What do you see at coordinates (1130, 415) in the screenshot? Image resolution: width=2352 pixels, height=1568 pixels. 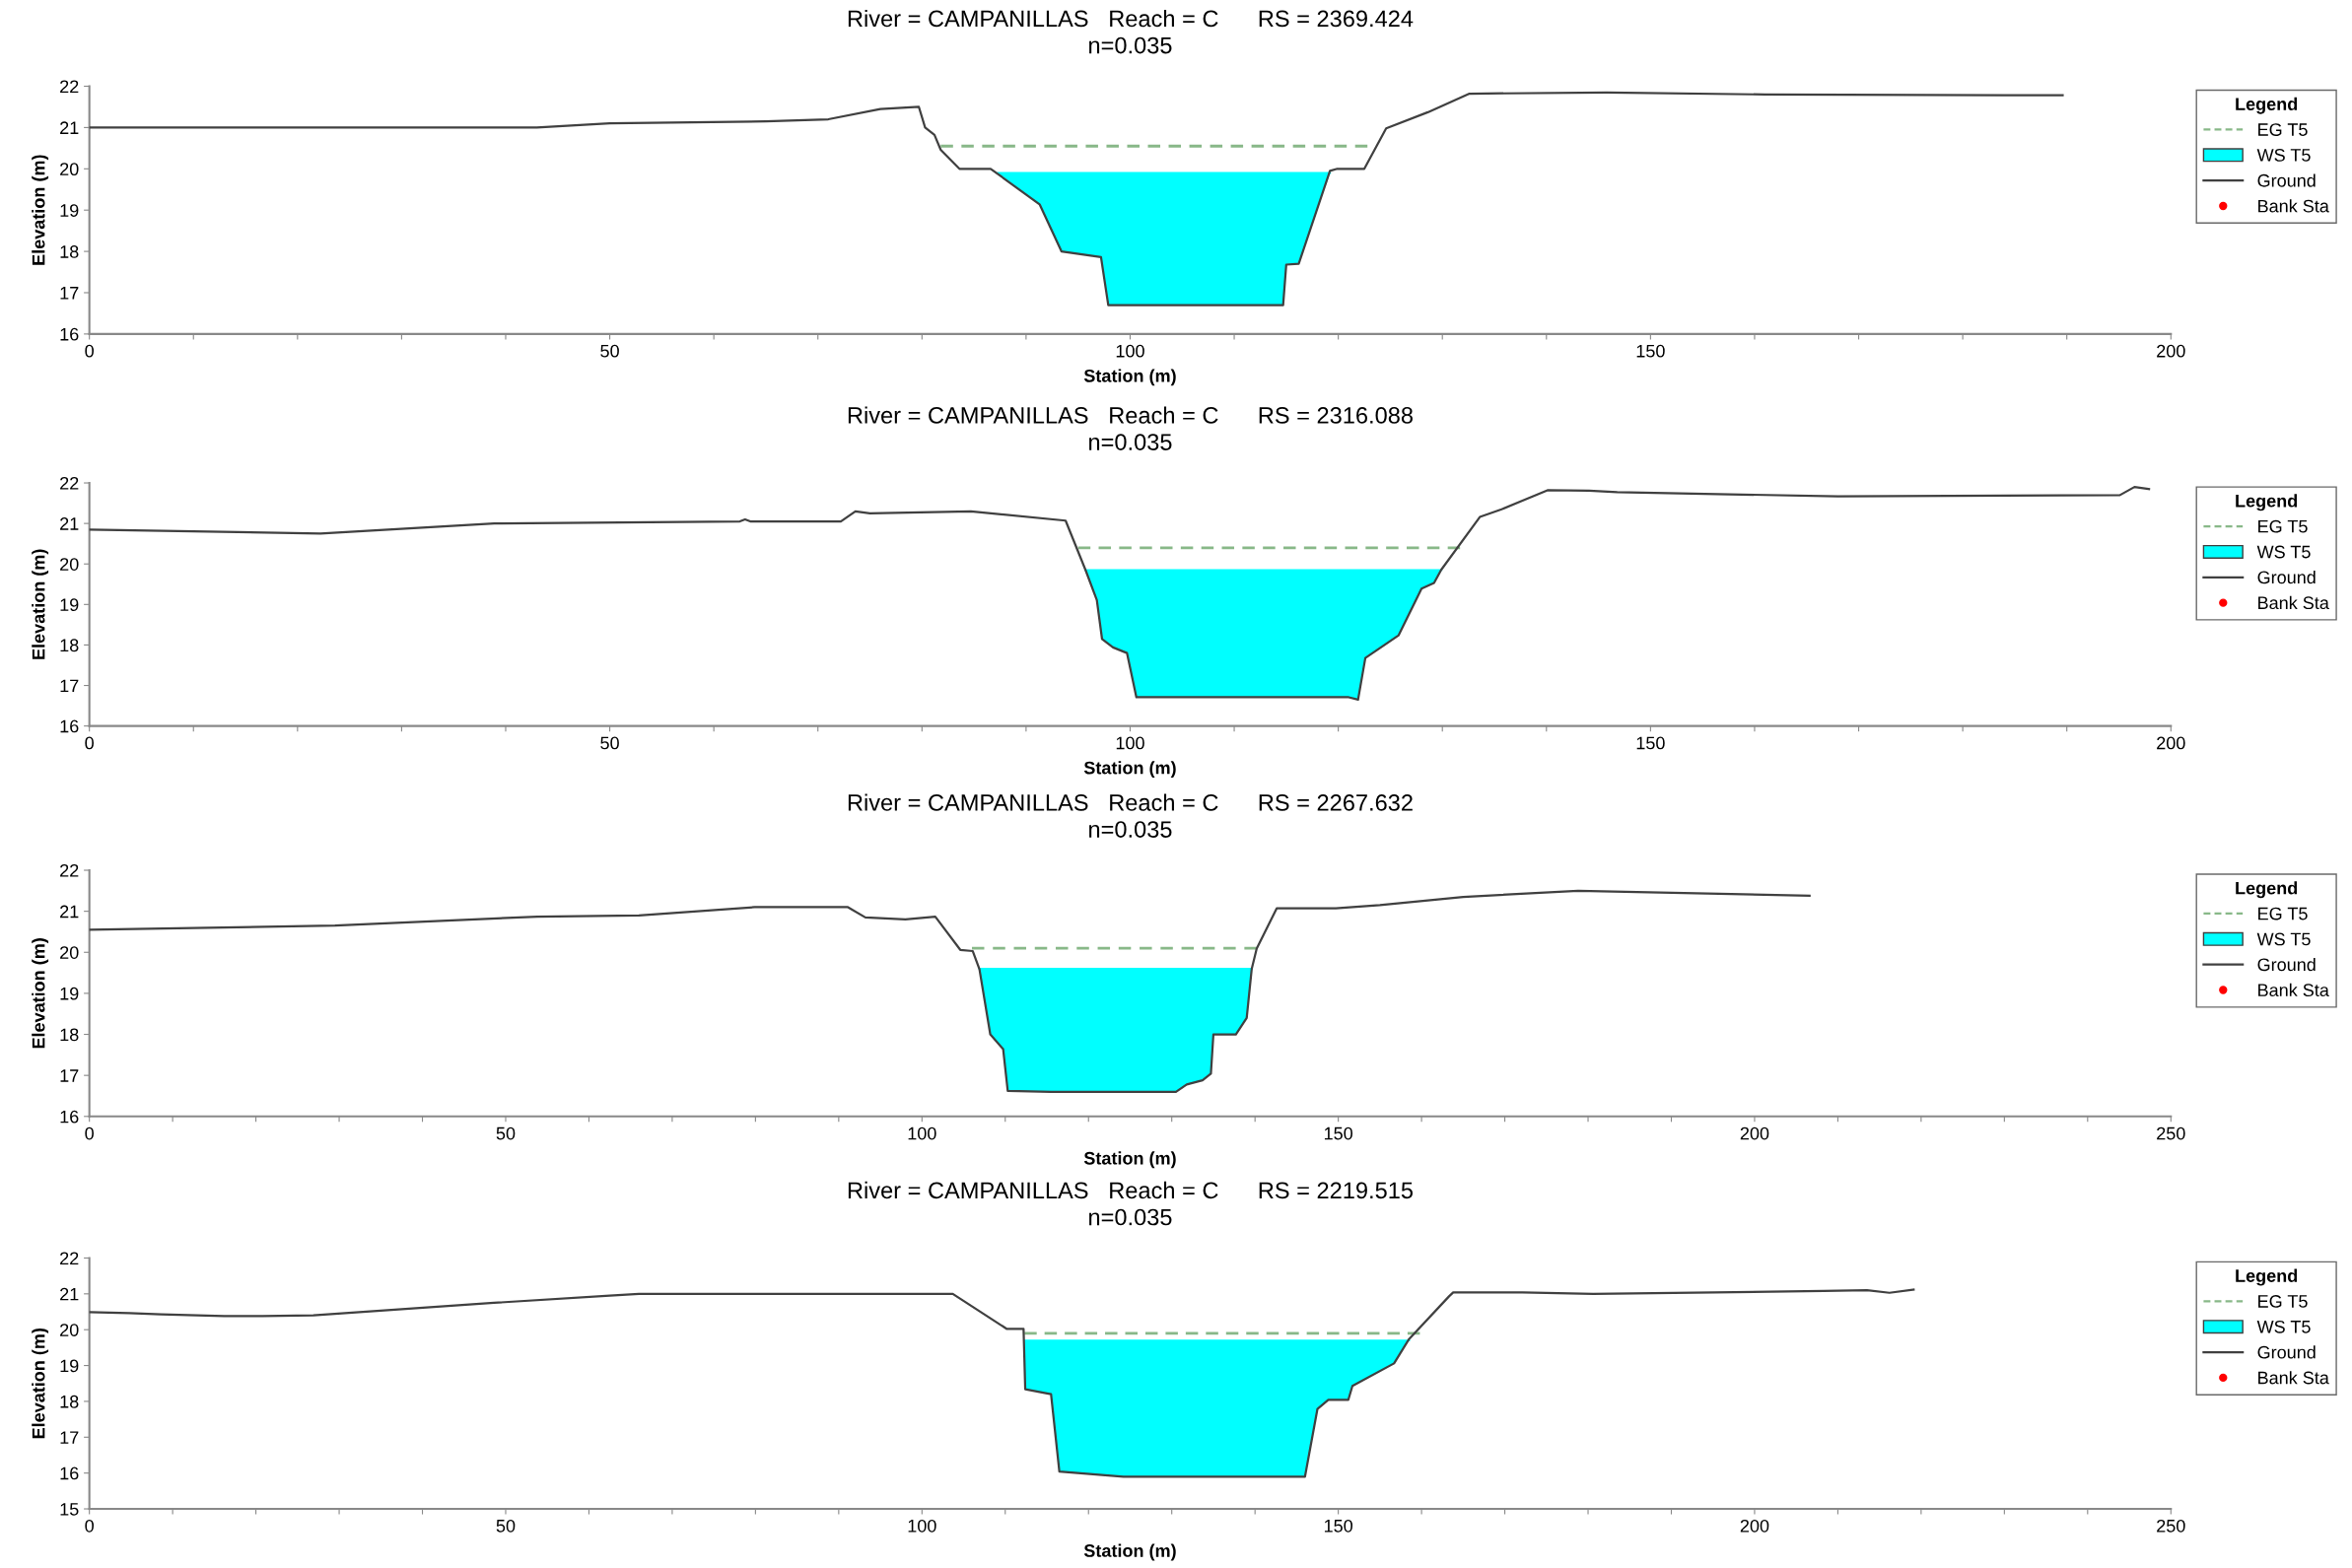 I see `chart-title: River = CAMPANILLAS Reach = C RS = 2316.088` at bounding box center [1130, 415].